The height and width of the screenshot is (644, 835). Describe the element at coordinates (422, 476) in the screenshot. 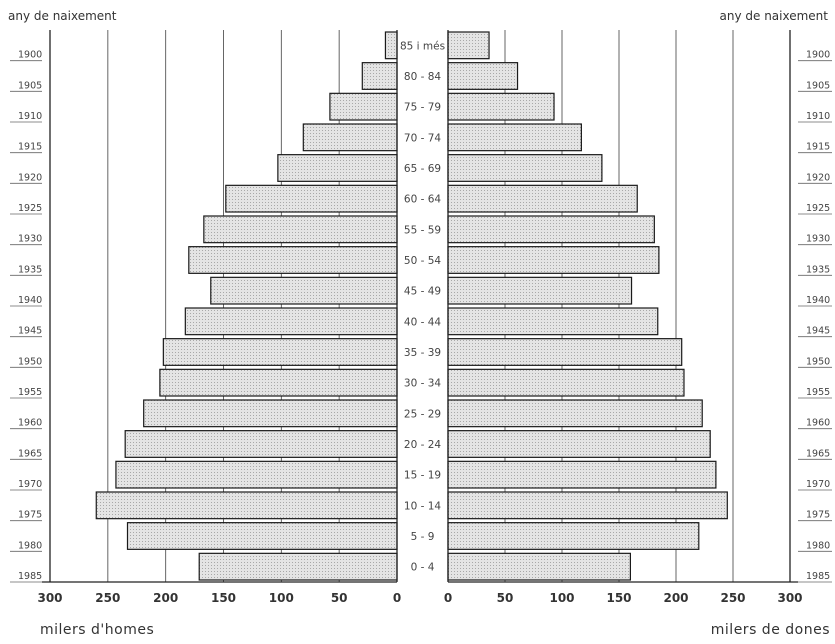

I see `age-group-label: 15 - 19` at that location.